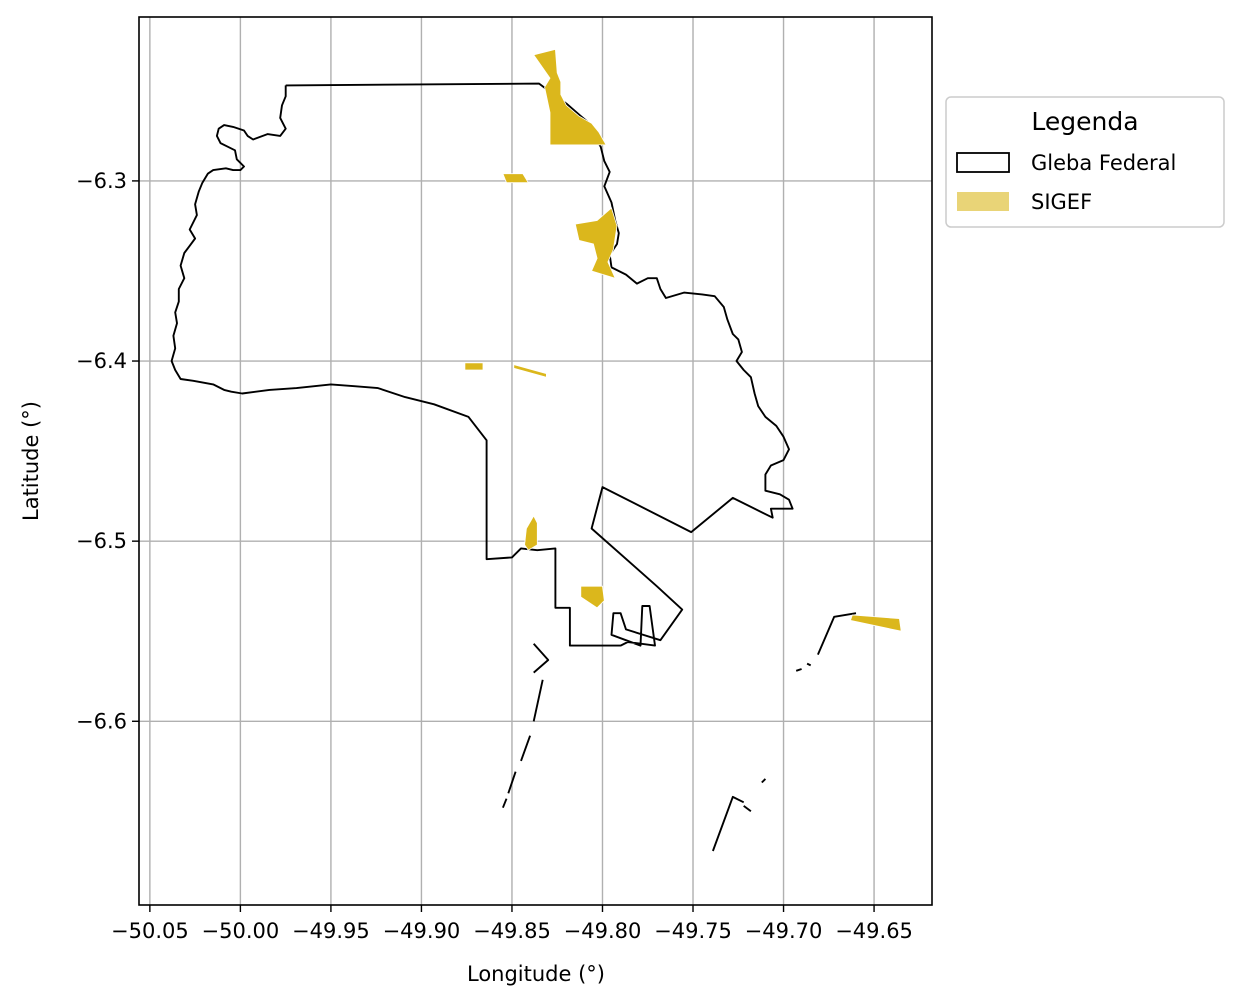 The width and height of the screenshot is (1244, 1006). I want to click on x-tick-label: −49.65, so click(874, 931).